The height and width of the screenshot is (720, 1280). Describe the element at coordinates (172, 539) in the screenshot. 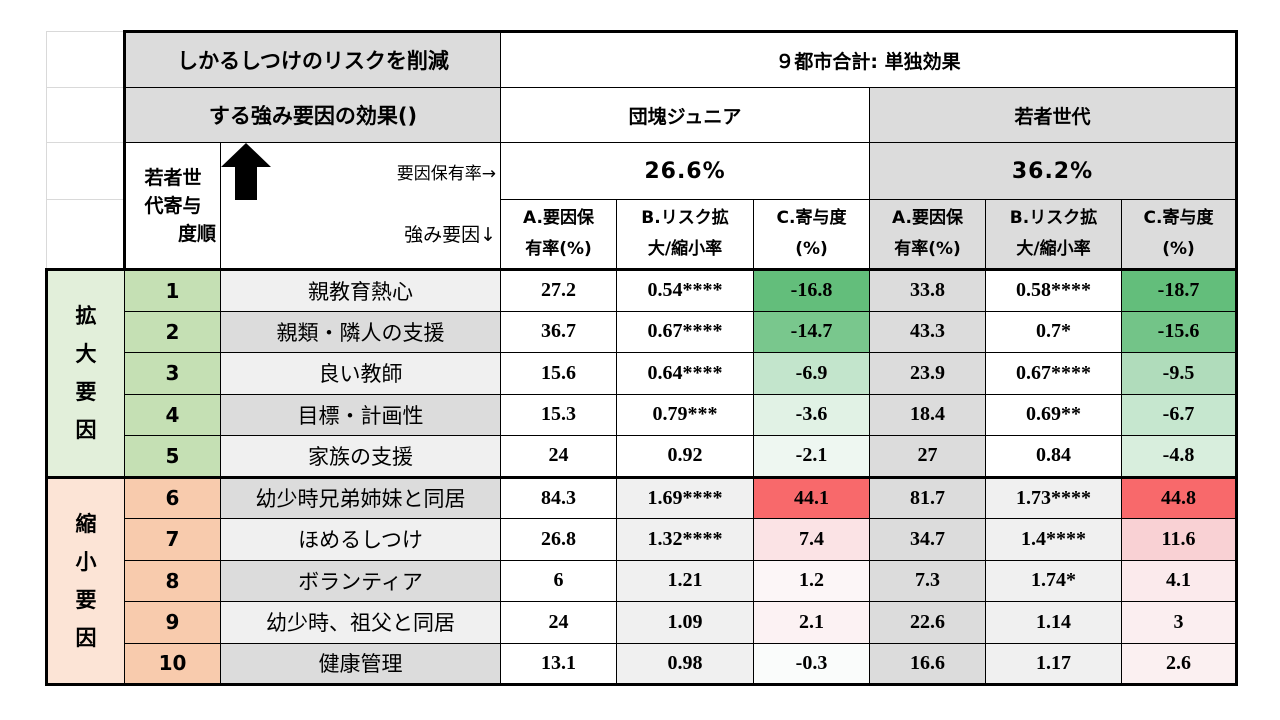

I see `rank-cell: 7` at that location.